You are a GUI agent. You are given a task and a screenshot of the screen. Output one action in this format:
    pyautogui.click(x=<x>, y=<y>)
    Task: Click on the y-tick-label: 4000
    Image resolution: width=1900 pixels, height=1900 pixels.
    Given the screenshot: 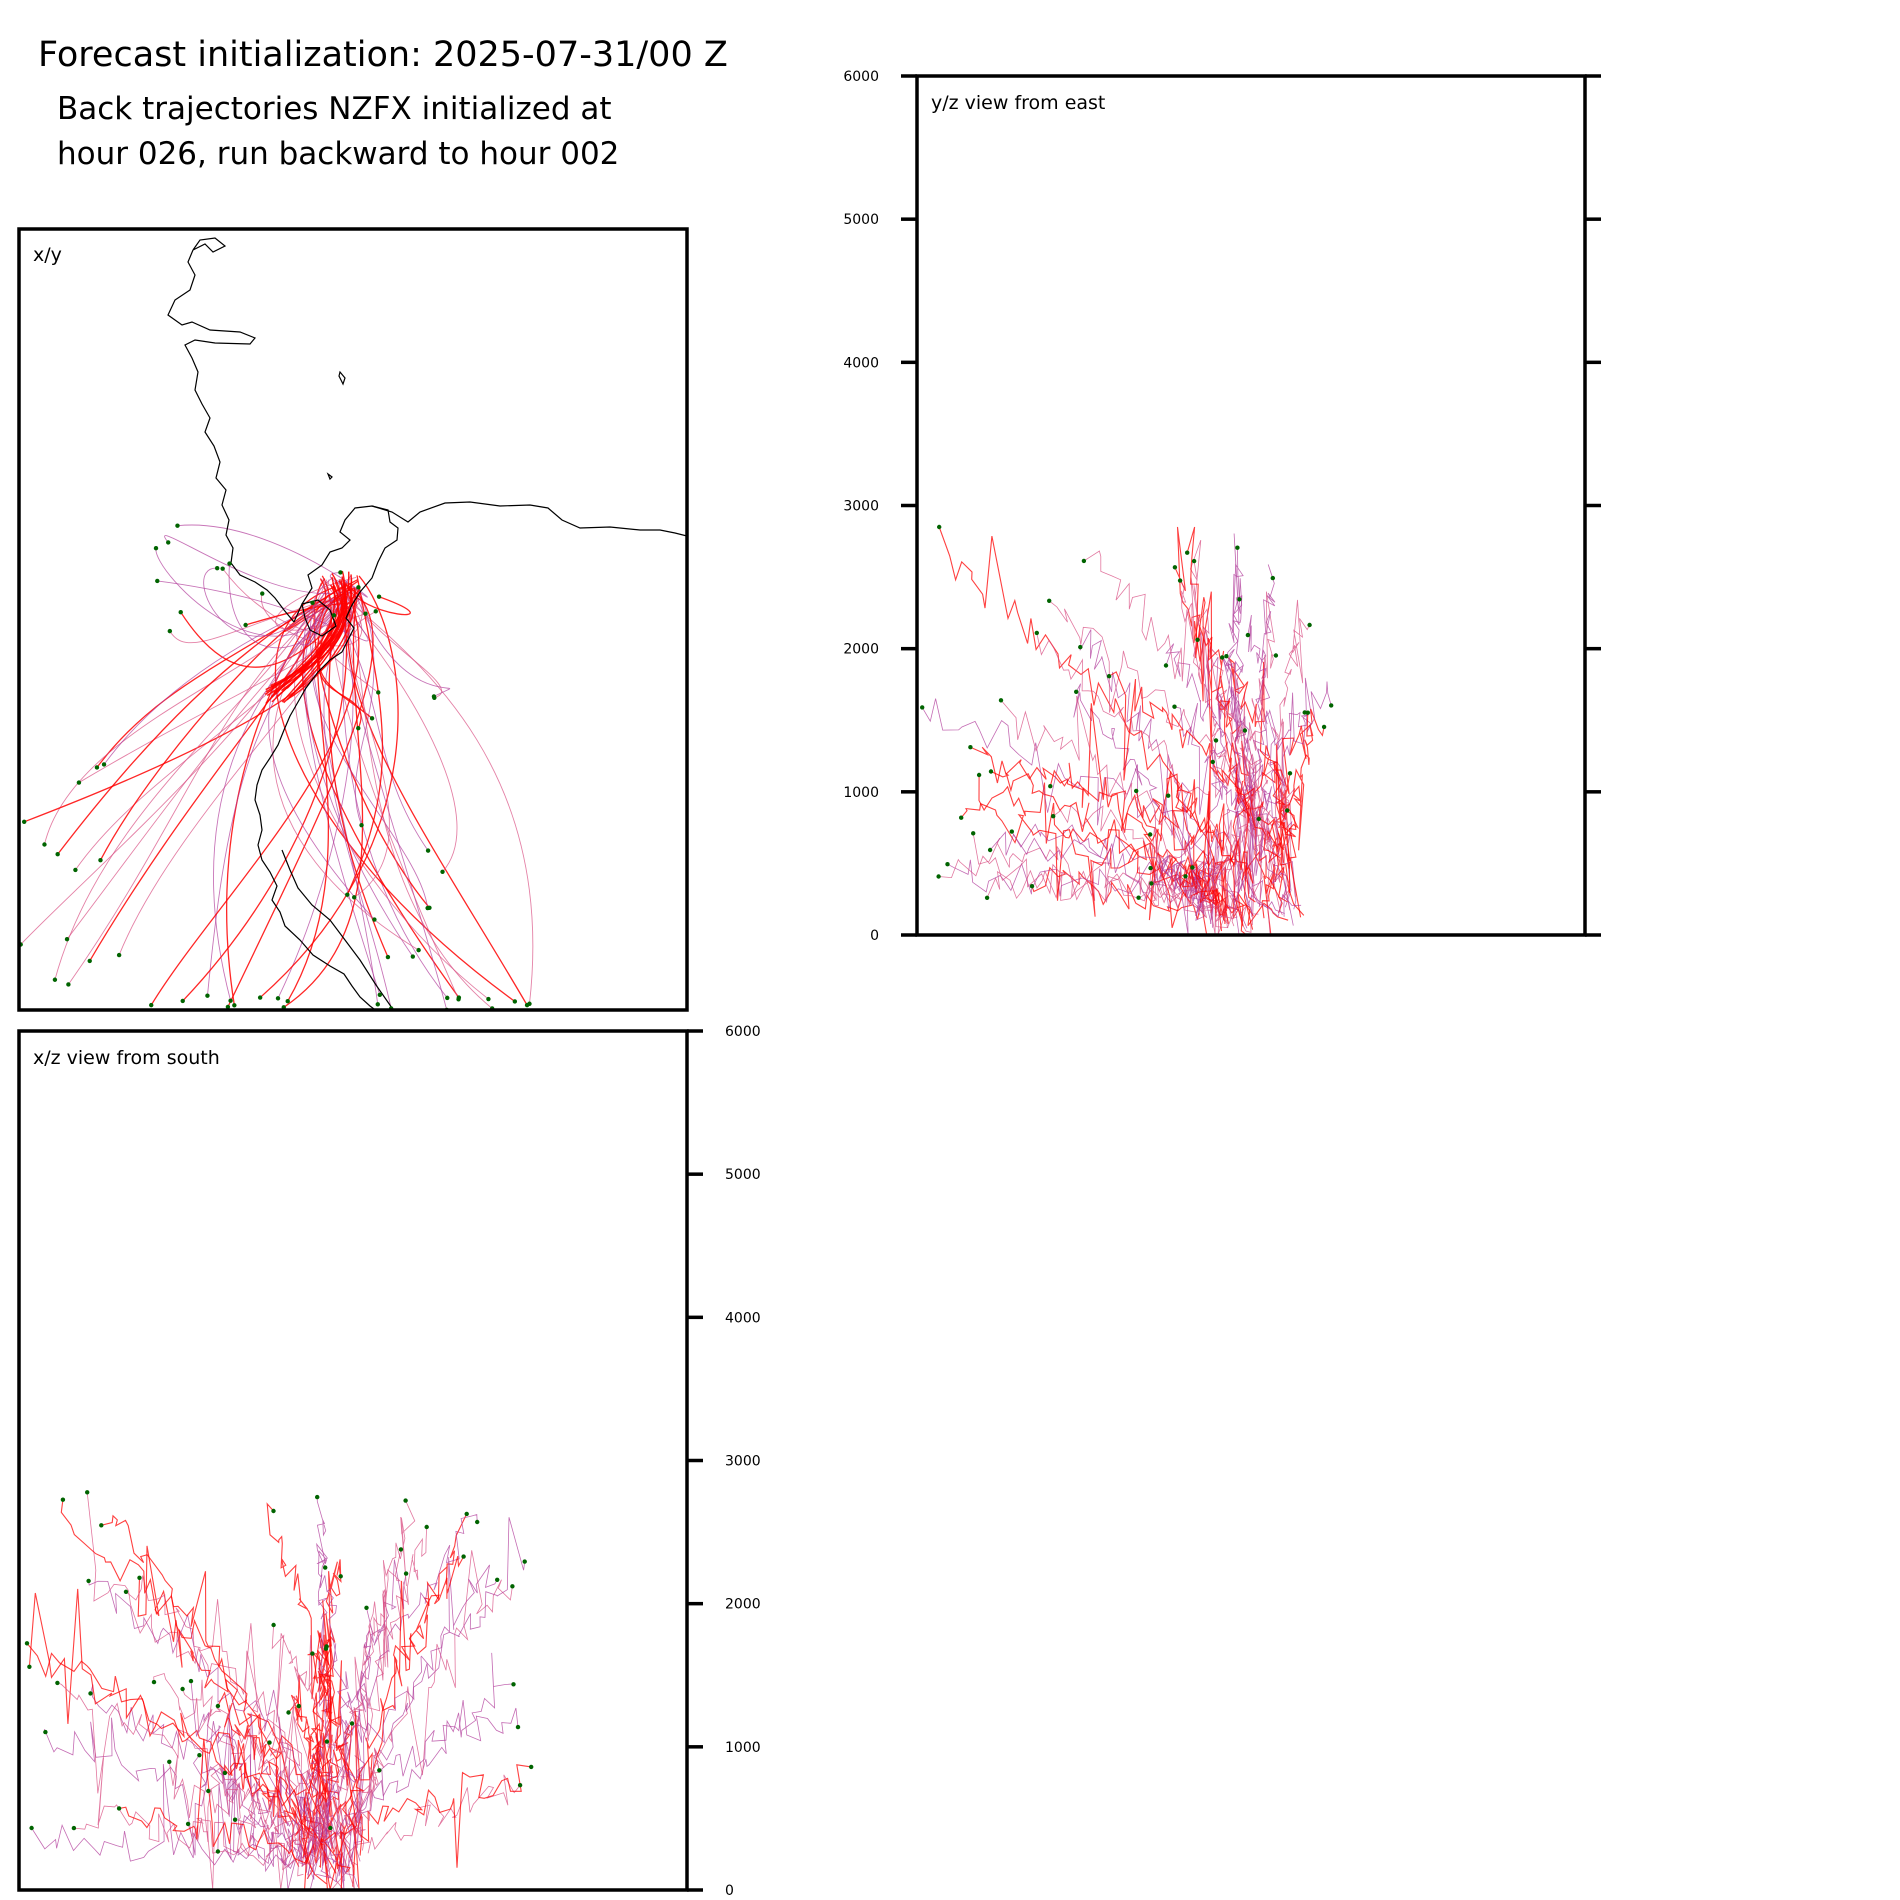 What is the action you would take?
    pyautogui.click(x=743, y=1318)
    